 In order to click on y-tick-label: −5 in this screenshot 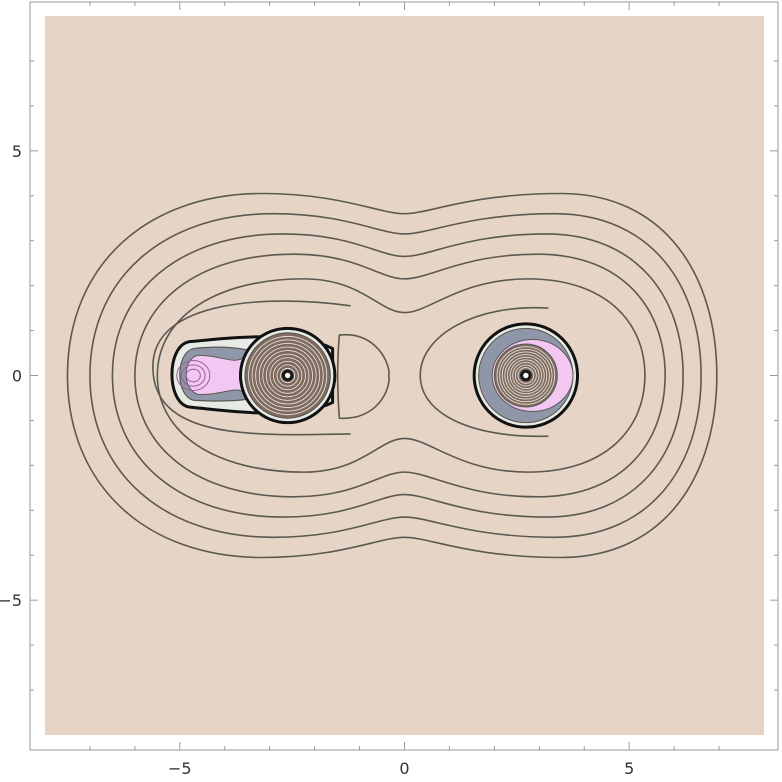, I will do `click(11, 600)`.